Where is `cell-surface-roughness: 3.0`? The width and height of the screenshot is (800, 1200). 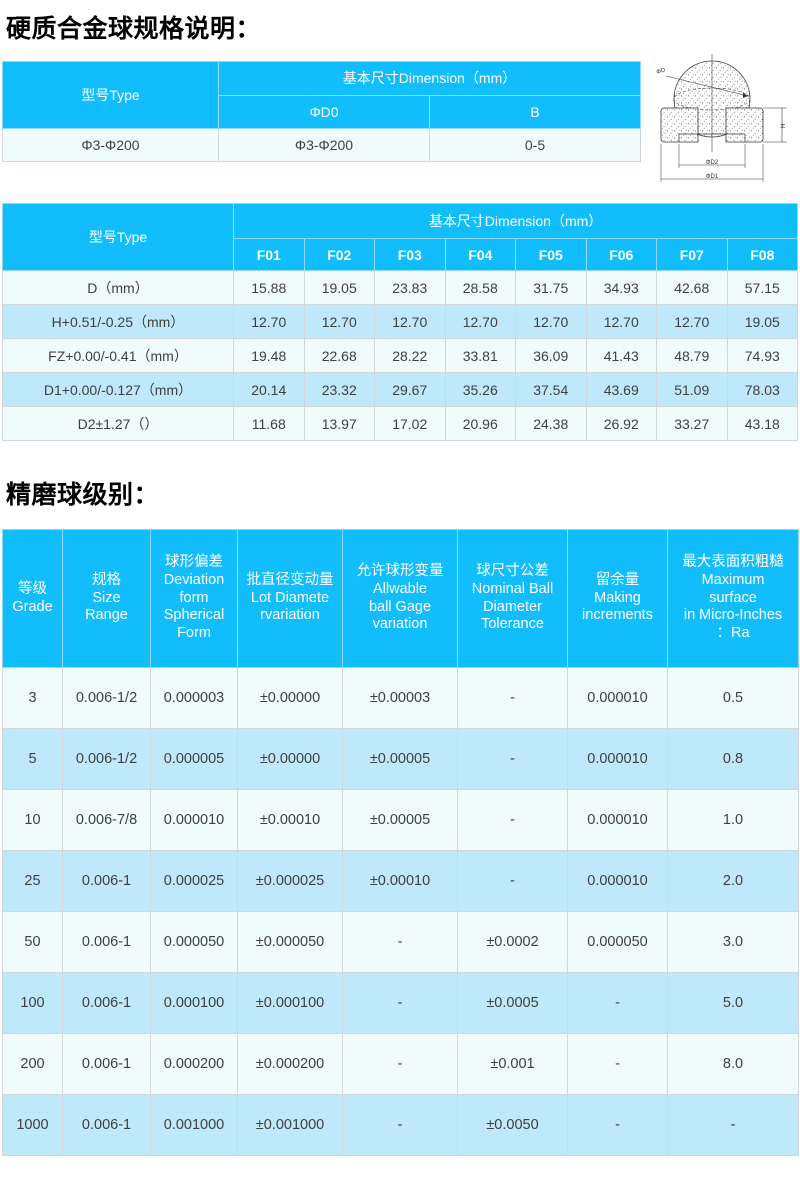
cell-surface-roughness: 3.0 is located at coordinates (733, 942).